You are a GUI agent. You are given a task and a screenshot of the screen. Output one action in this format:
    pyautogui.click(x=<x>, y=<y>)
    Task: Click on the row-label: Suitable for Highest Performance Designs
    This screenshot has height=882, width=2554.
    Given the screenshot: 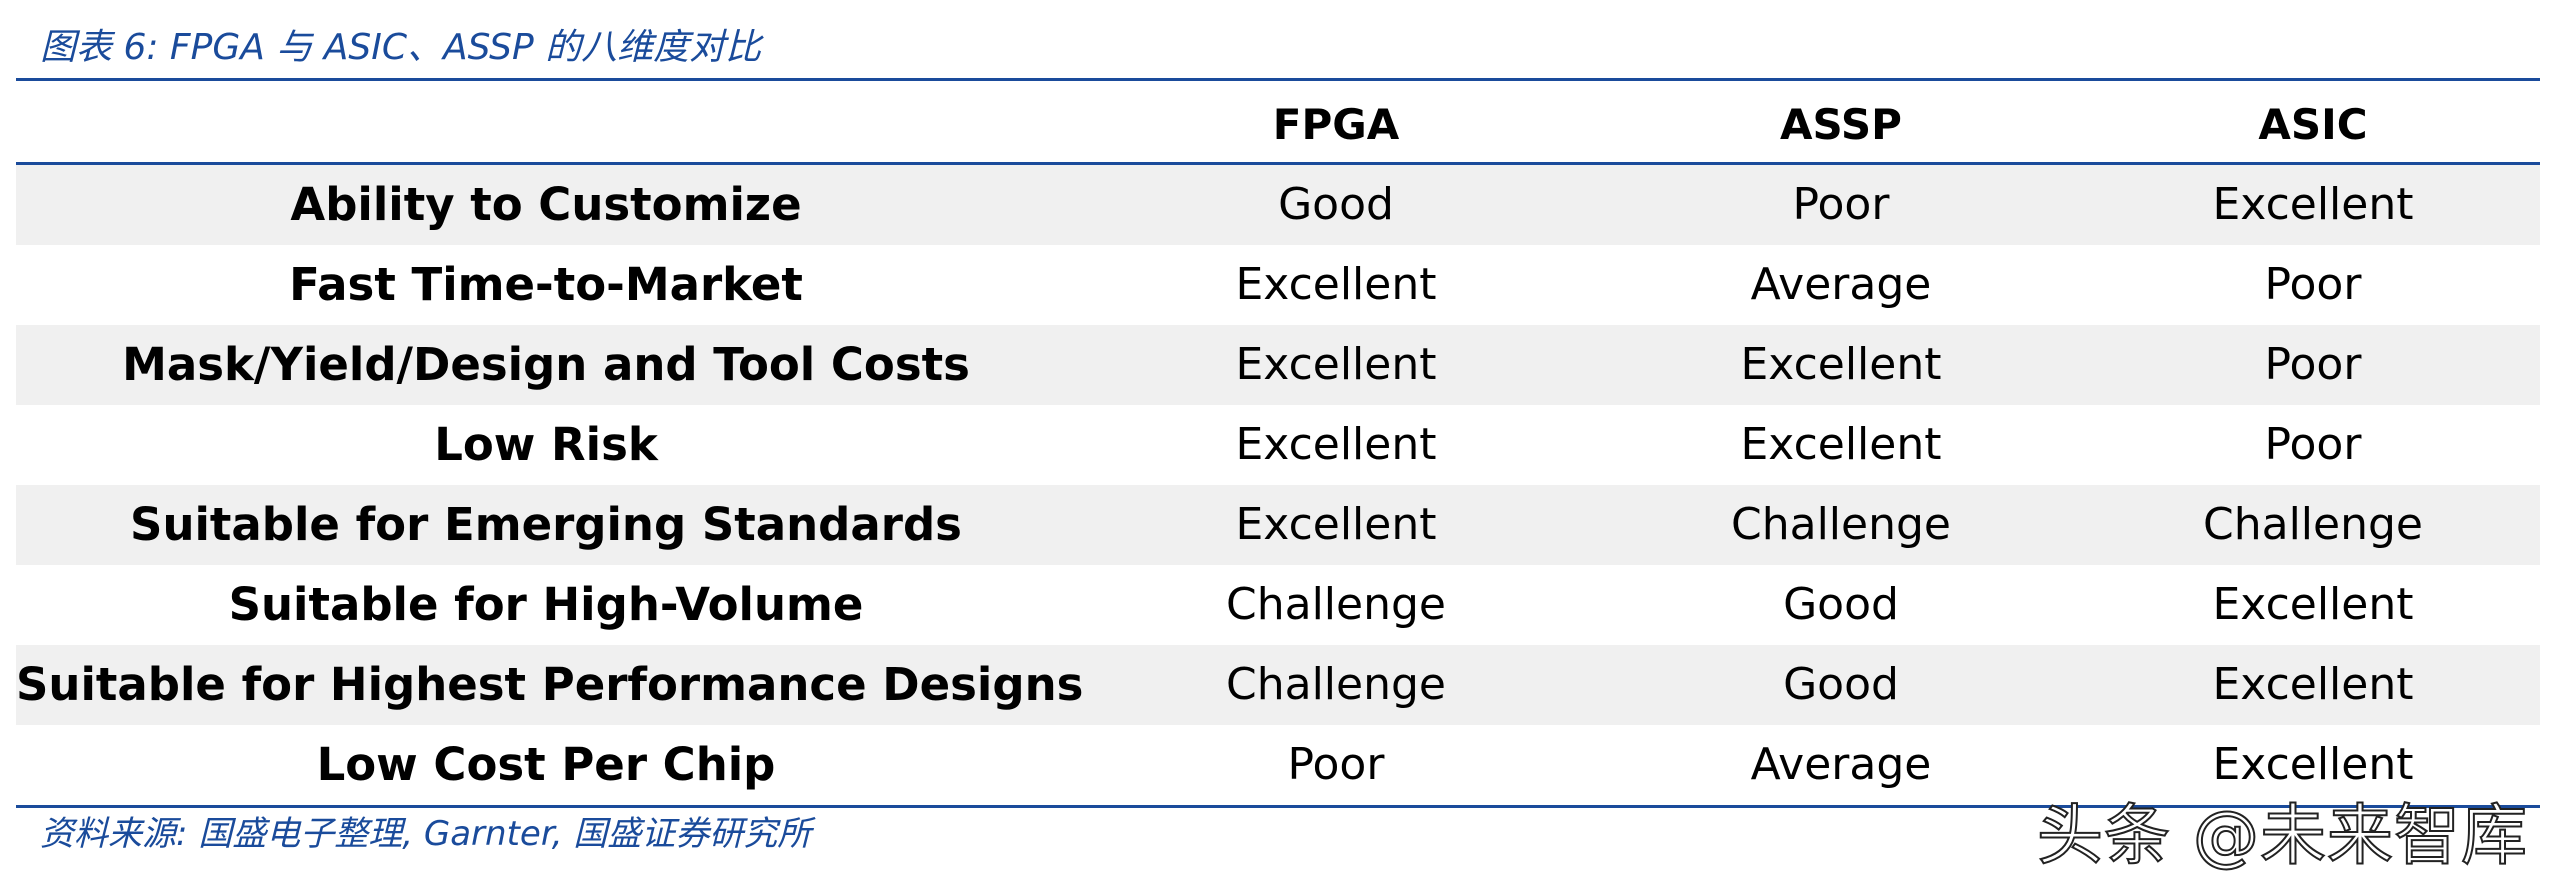 What is the action you would take?
    pyautogui.click(x=550, y=684)
    